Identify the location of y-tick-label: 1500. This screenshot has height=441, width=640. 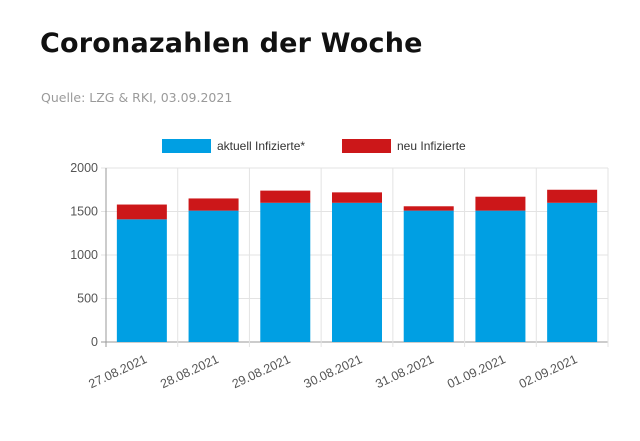
(84, 212).